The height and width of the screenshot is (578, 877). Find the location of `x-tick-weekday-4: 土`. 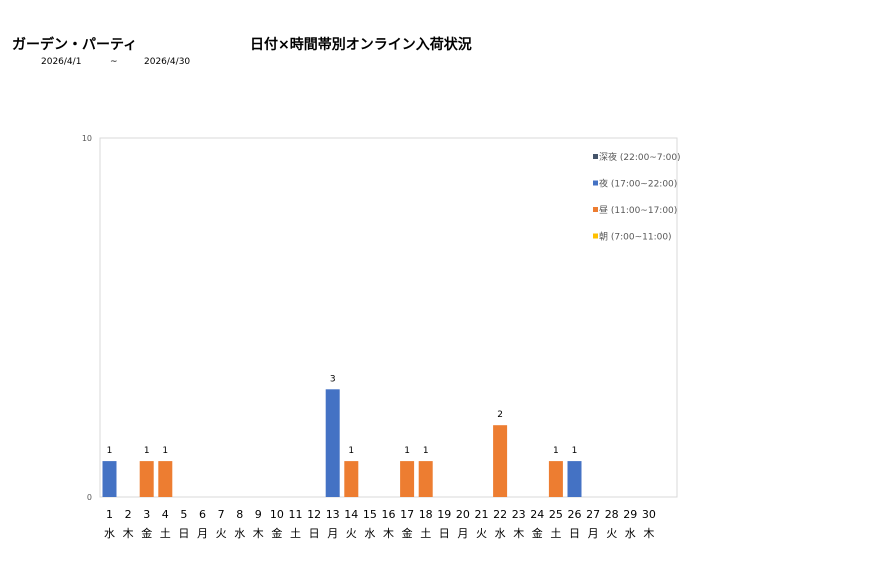

x-tick-weekday-4: 土 is located at coordinates (165, 533).